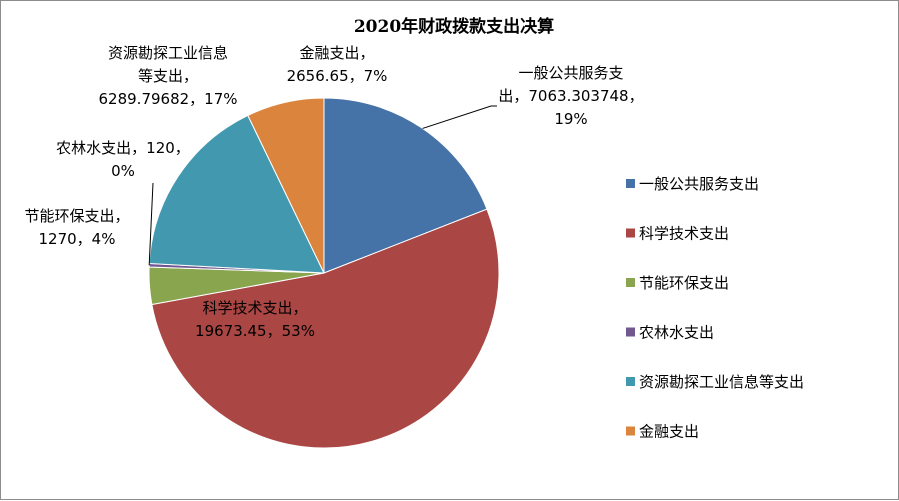 The image size is (899, 501). Describe the element at coordinates (76, 227) in the screenshot. I see `data-label-3: 节能环保支出， 1270，4%` at that location.